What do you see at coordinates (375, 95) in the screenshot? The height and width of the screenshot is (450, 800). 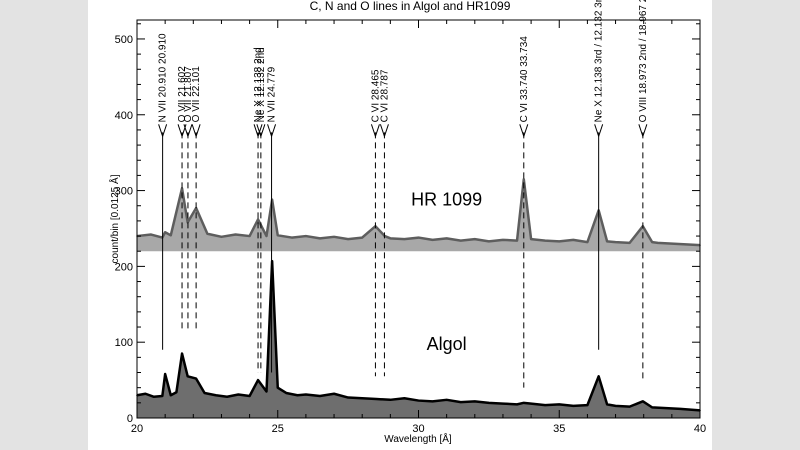 I see `line-id-label: C VI 28.465` at bounding box center [375, 95].